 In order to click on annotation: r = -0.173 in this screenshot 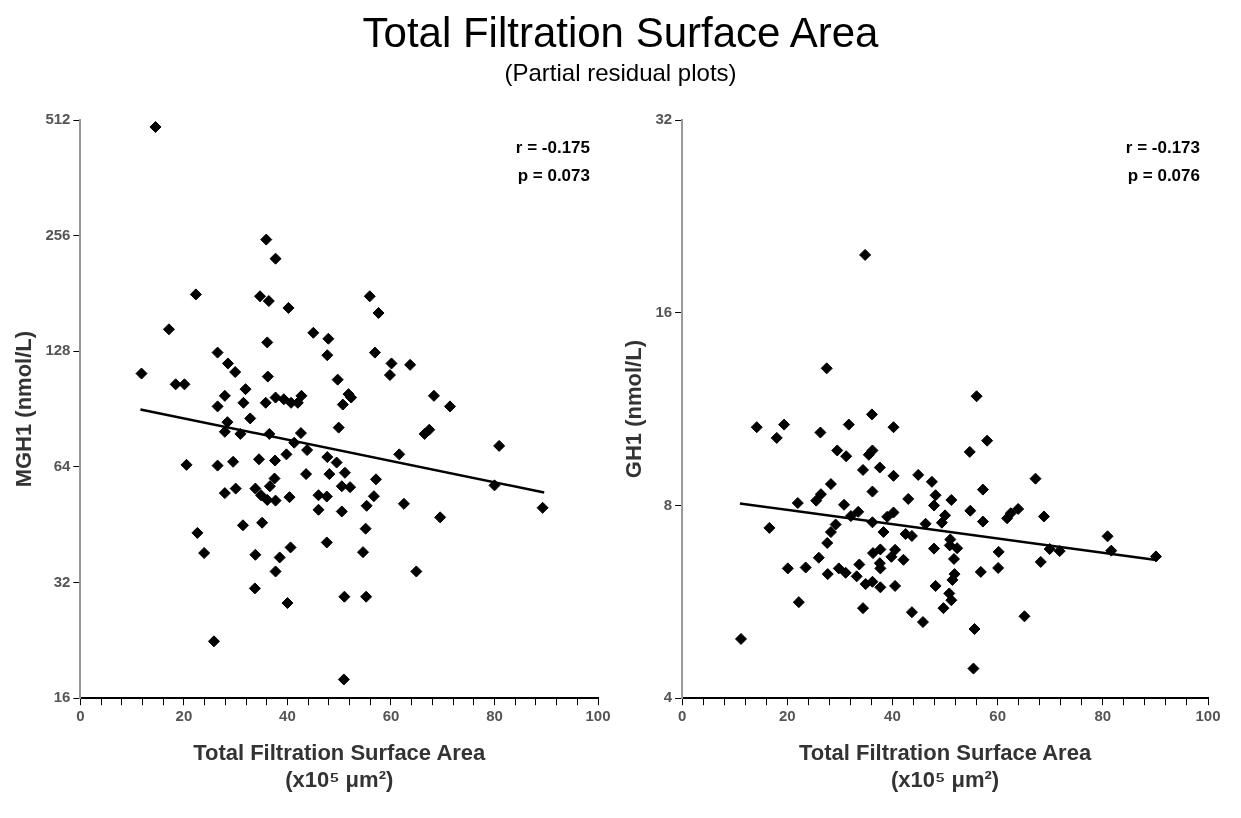, I will do `click(1162, 147)`.